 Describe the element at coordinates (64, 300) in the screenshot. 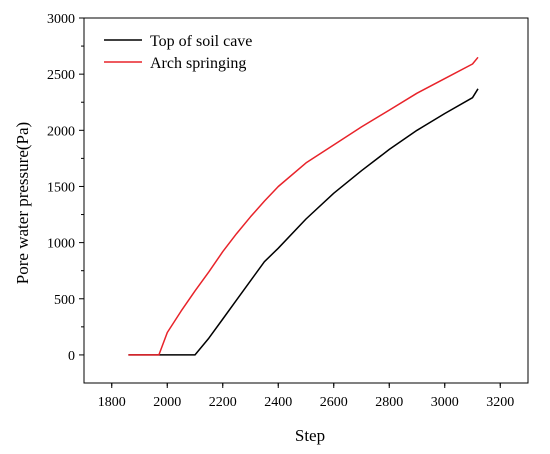

I see `y-tick-label: 500` at that location.